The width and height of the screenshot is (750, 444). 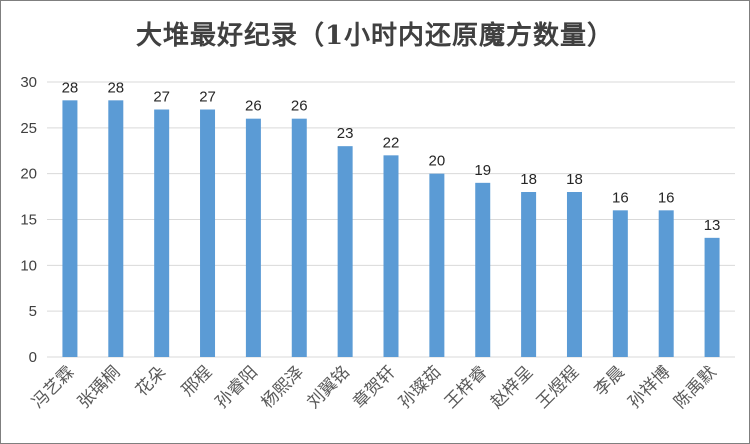 I want to click on x-tick-label: 孙璨茹, so click(x=420, y=387).